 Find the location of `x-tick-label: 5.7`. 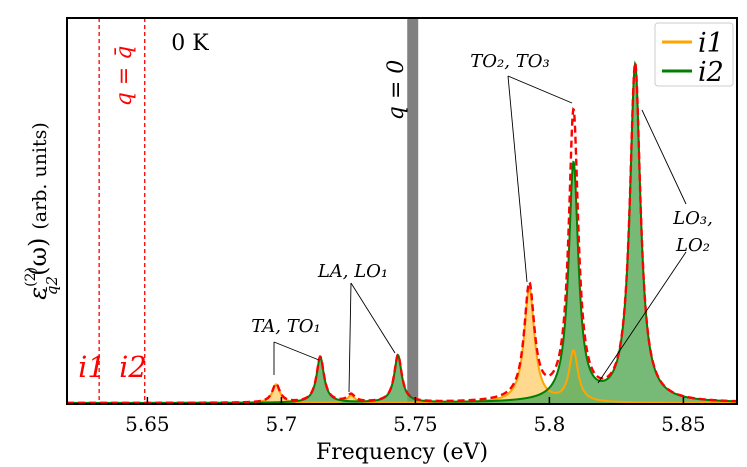

x-tick-label: 5.7 is located at coordinates (281, 424).